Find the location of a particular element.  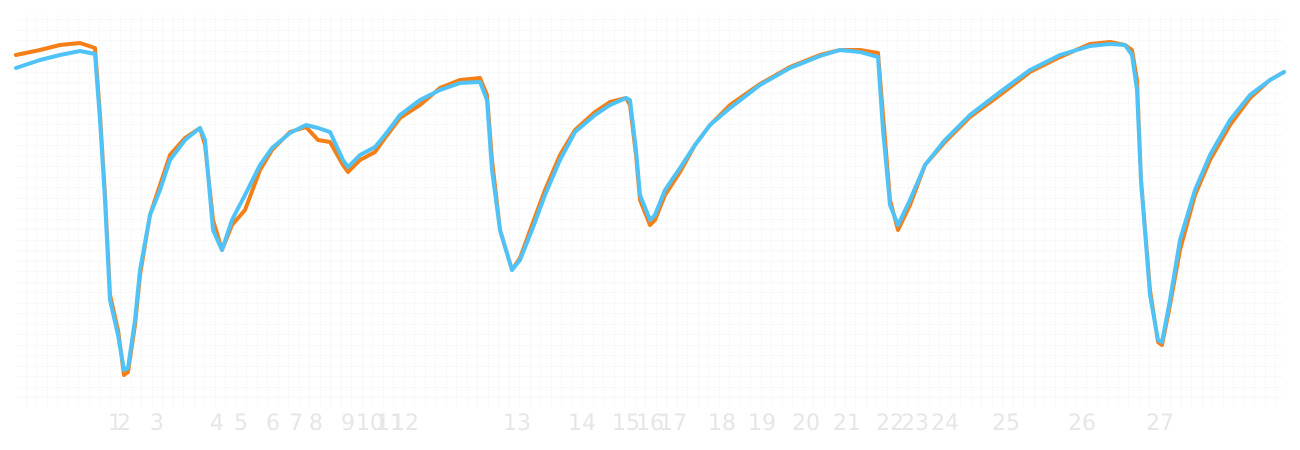

x-tick-label: 12 is located at coordinates (405, 423).